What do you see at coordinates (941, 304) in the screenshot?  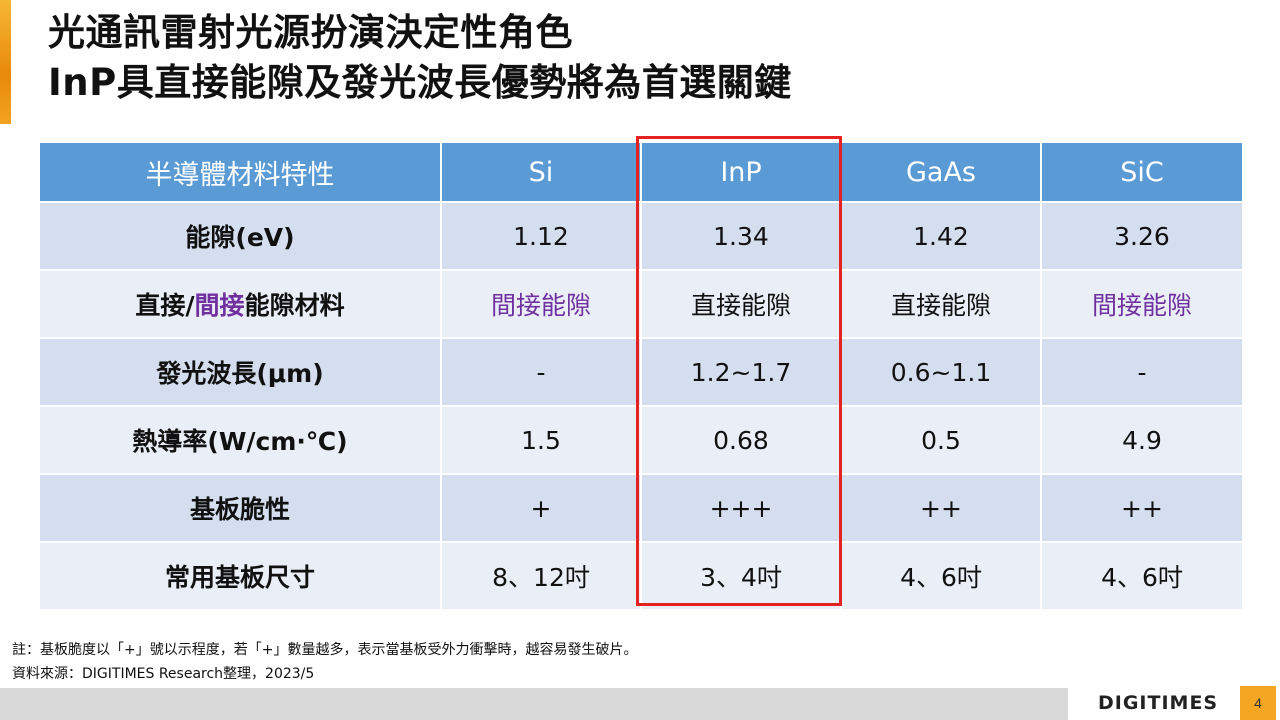 I see `cell-gaas-bandgap-type: 直接能隙` at bounding box center [941, 304].